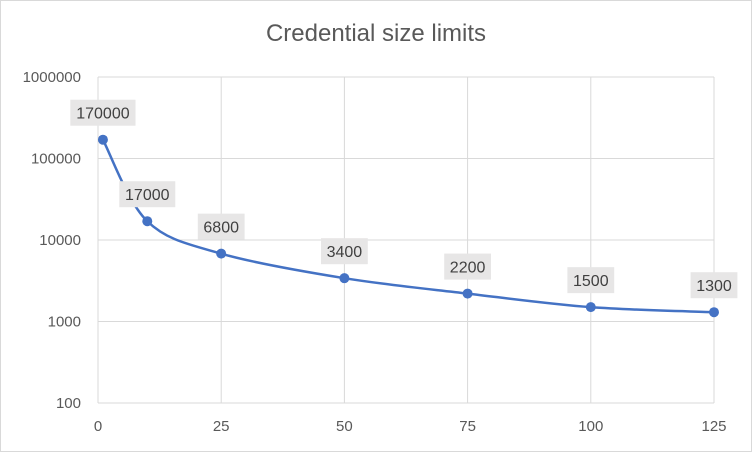 The height and width of the screenshot is (452, 752). Describe the element at coordinates (60, 240) in the screenshot. I see `y-tick-label: 10000` at that location.